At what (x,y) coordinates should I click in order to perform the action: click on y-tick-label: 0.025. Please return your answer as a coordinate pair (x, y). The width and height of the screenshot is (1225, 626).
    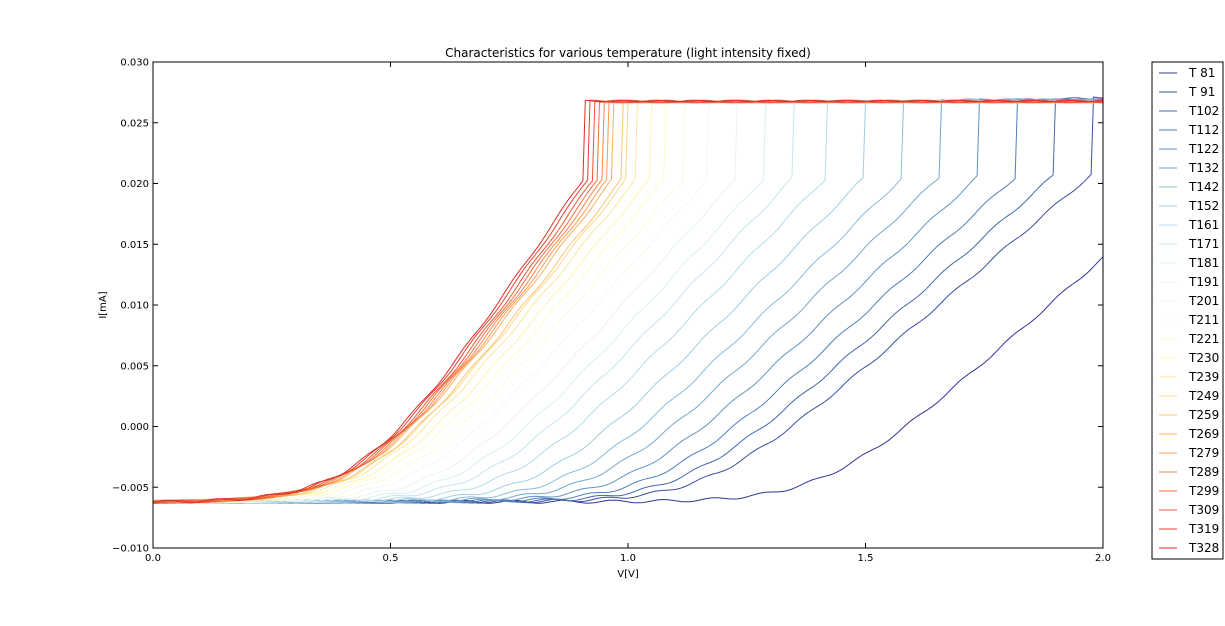
    Looking at the image, I should click on (134, 123).